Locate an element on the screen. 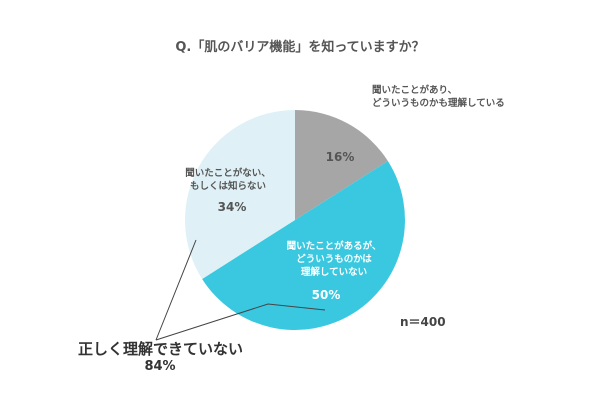 This screenshot has width=600, height=400. pie-slice-heard-not-understand is located at coordinates (303, 245).